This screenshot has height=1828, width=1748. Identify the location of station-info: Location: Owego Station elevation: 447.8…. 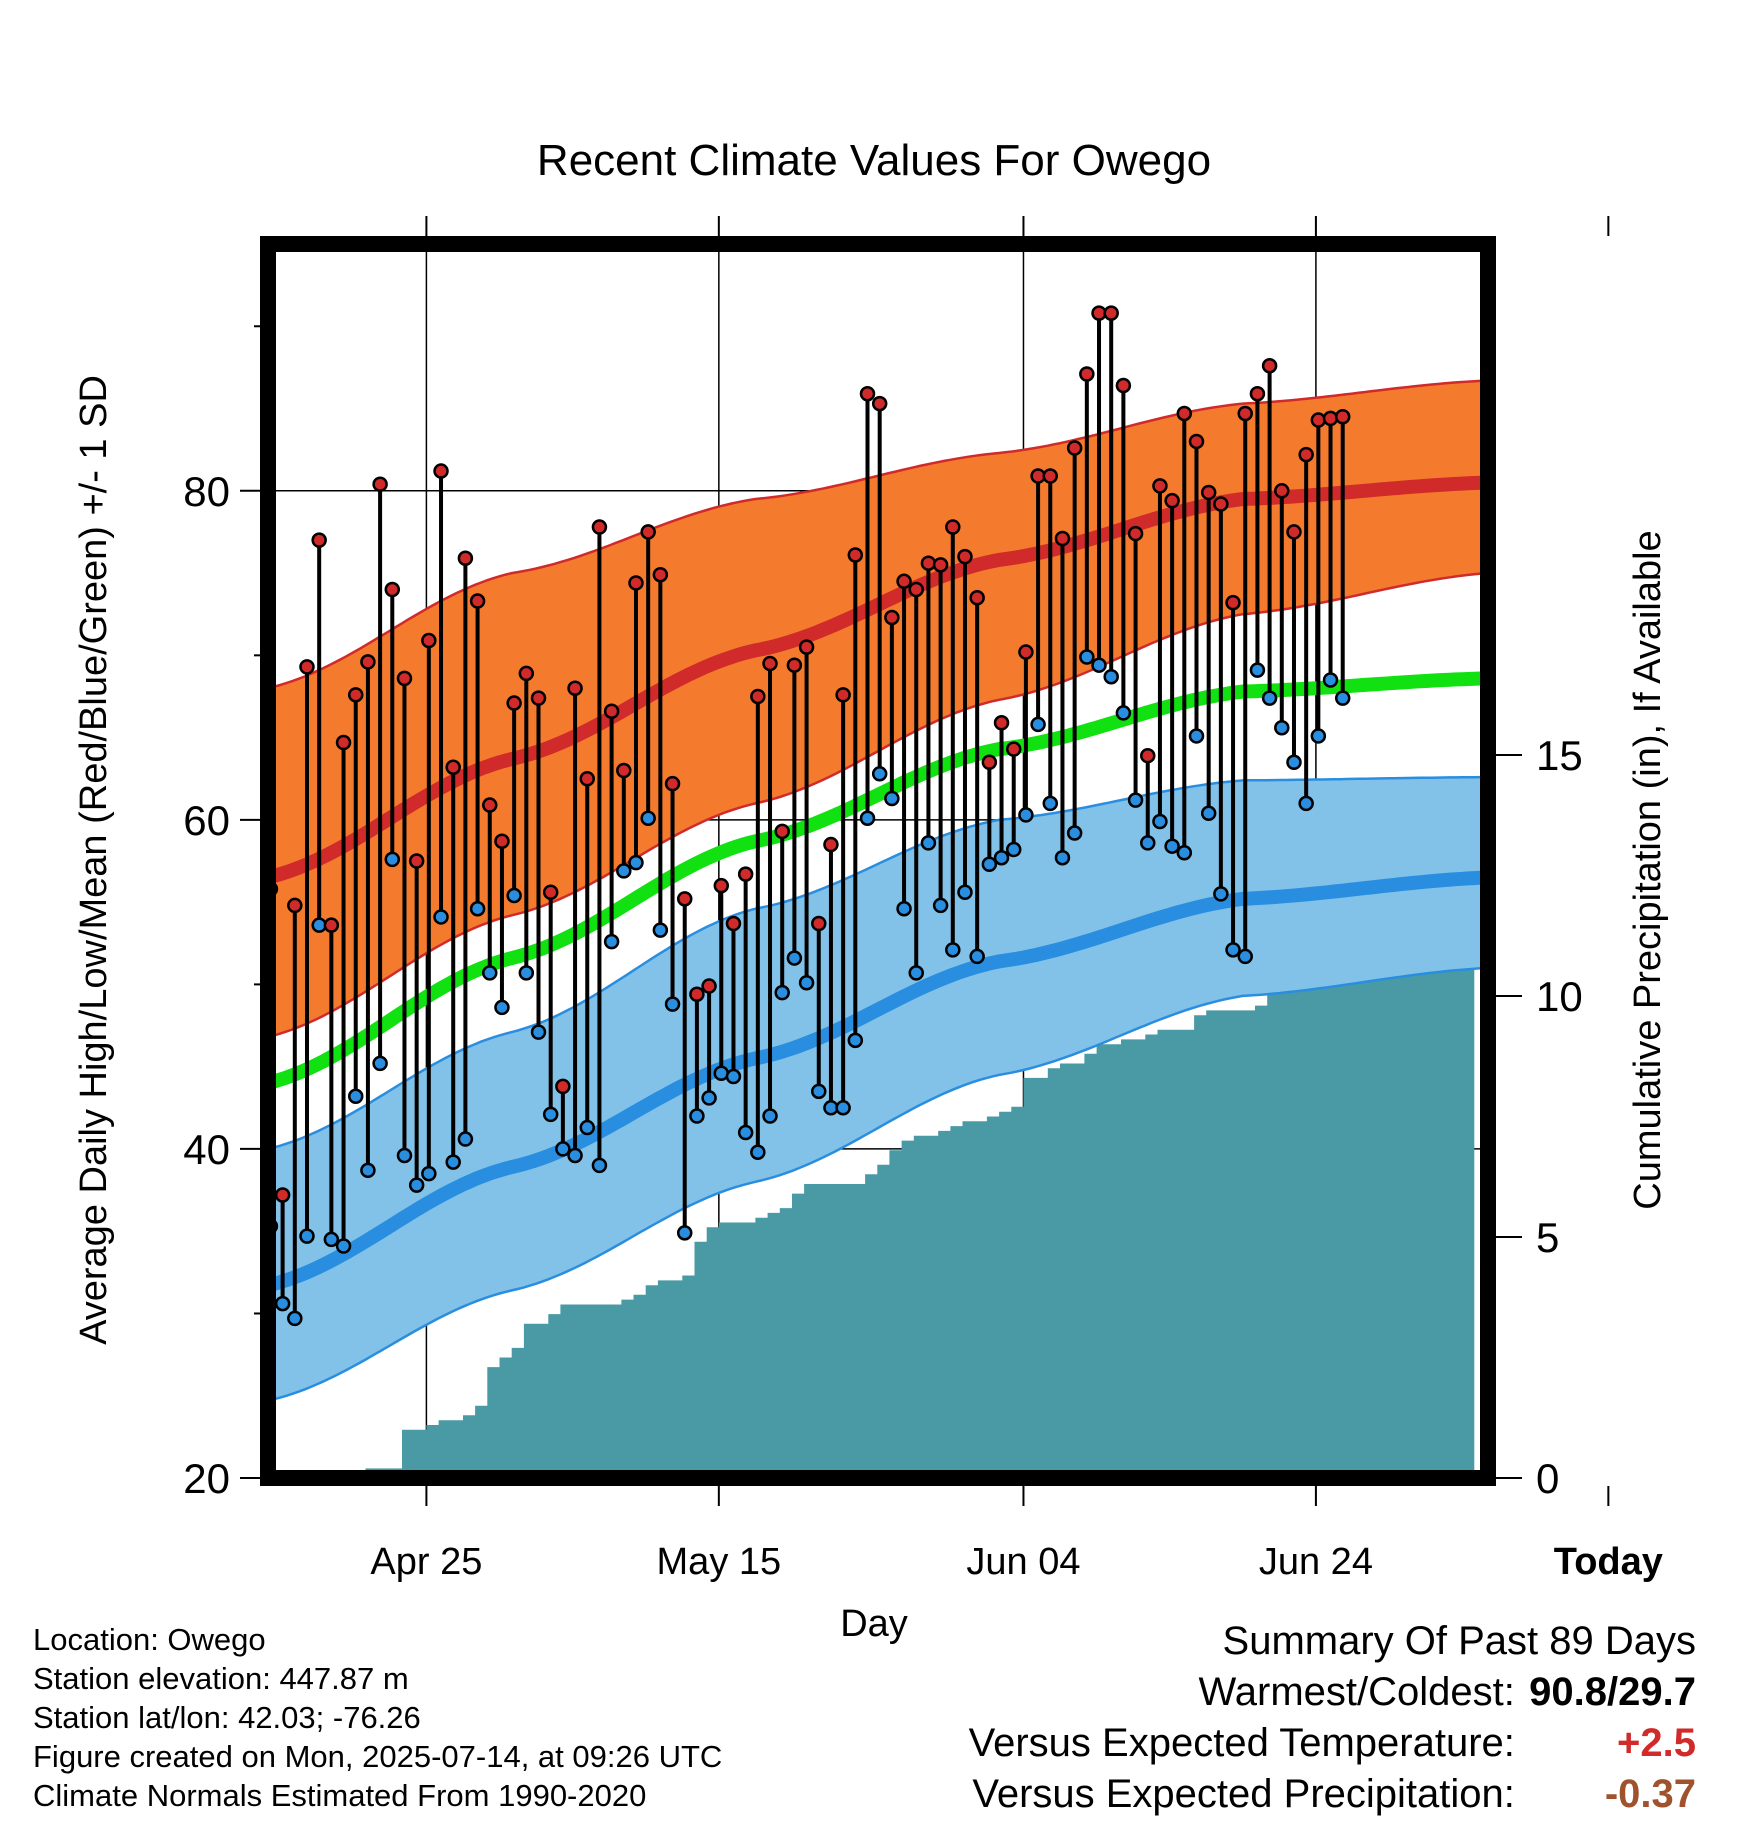
(377, 1717).